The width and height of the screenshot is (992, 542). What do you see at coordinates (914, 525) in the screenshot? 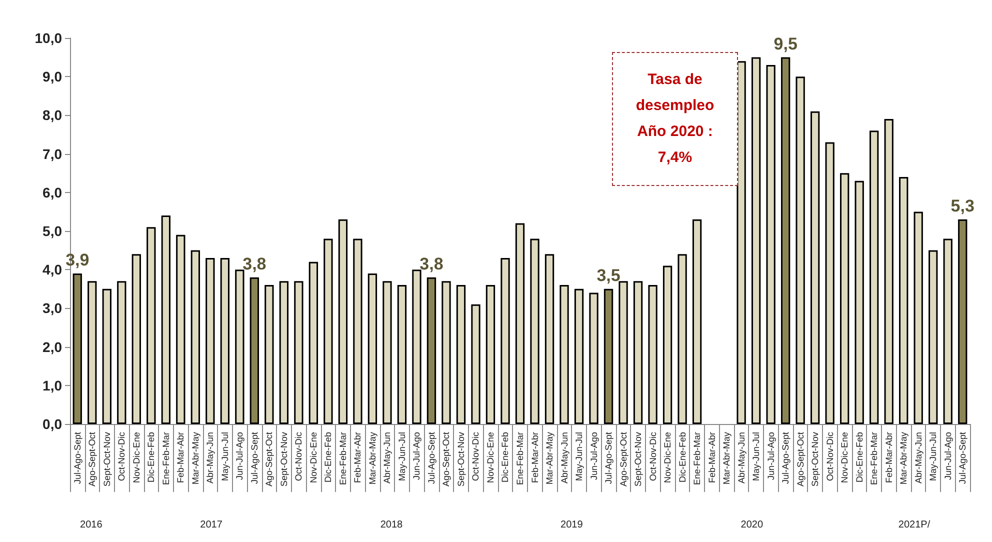
I see `text: 2021P/` at bounding box center [914, 525].